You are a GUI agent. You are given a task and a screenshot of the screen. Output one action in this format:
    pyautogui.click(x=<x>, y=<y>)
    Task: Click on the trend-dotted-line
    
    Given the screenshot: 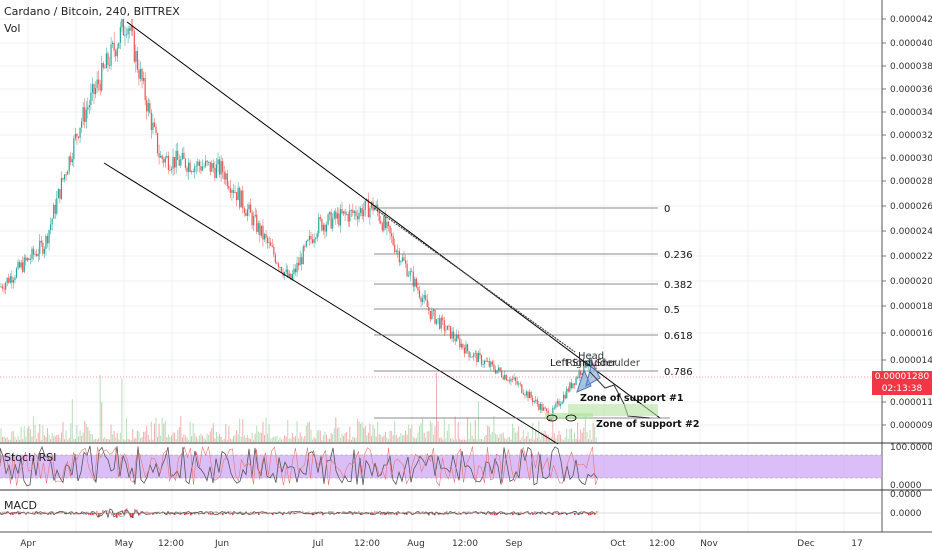 What is the action you would take?
    pyautogui.click(x=474, y=280)
    